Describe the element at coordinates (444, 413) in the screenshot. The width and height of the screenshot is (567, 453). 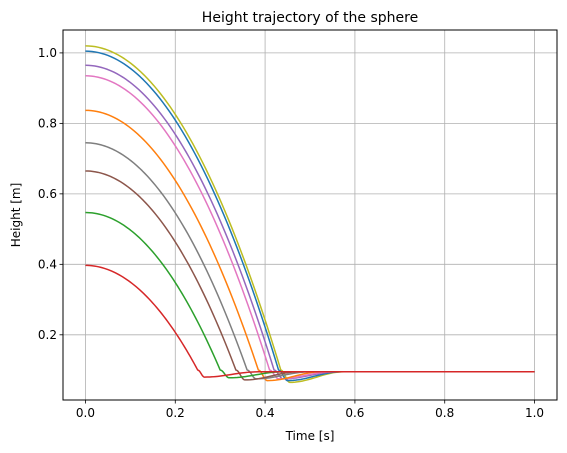
I see `x-tick-label: 0.8` at that location.